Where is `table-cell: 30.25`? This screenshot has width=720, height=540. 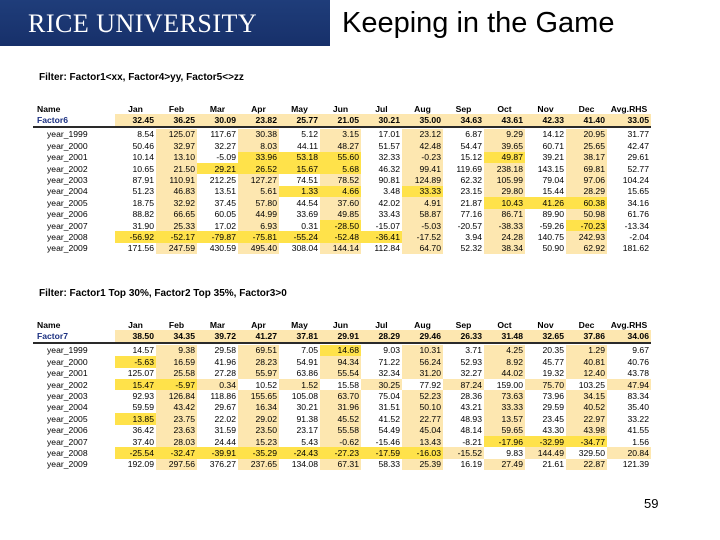 table-cell: 30.25 is located at coordinates (381, 384).